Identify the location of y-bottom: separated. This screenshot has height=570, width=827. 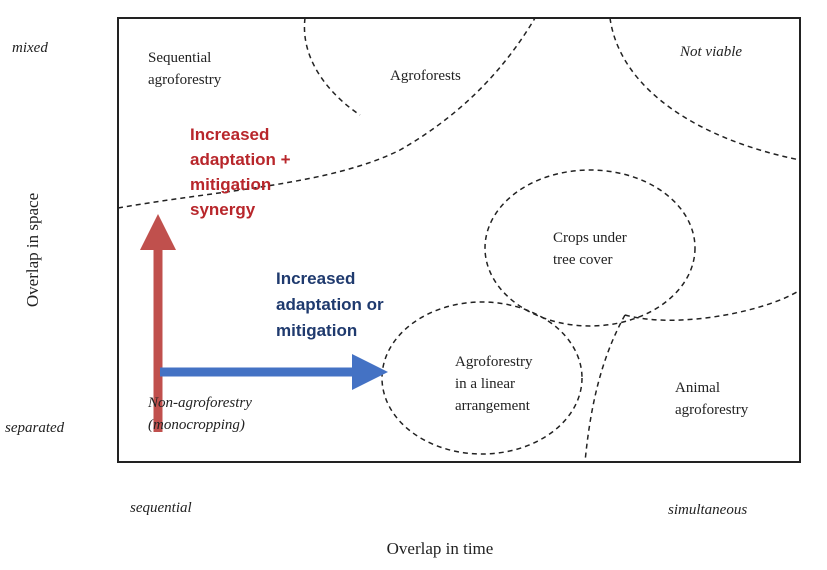
(35, 428).